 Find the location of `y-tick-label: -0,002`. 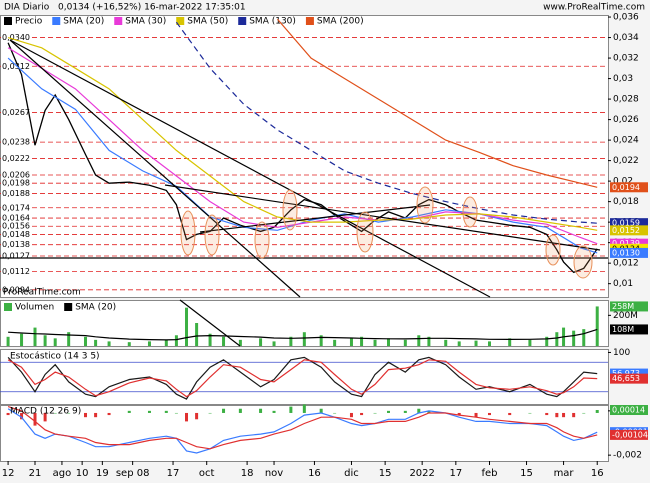

y-tick-label: -0,002 is located at coordinates (627, 456).